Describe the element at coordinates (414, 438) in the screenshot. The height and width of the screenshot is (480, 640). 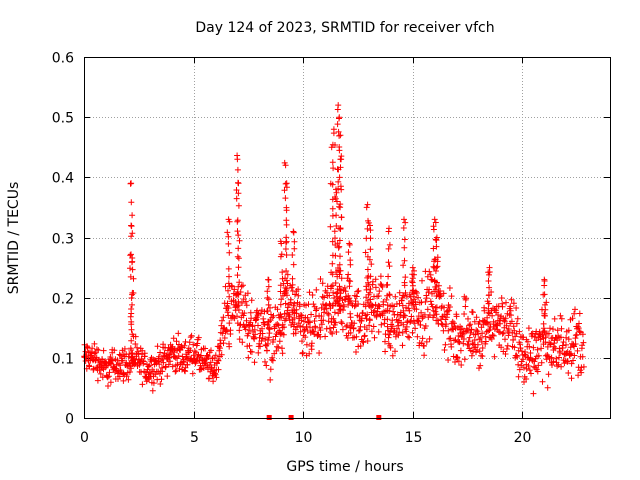
I see `x-tick-label: 15` at that location.